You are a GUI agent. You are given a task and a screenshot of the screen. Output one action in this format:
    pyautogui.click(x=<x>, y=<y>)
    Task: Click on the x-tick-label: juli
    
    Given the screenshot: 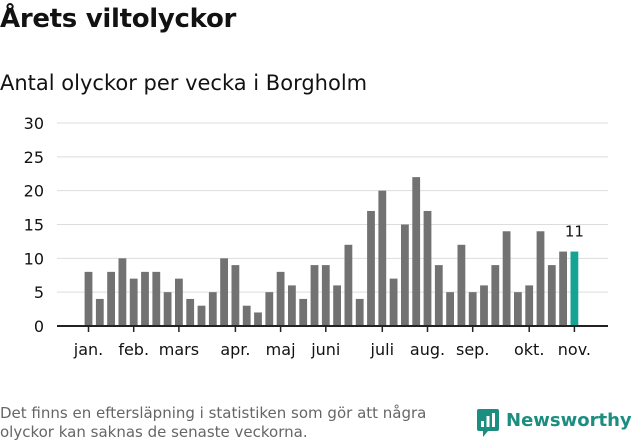 What is the action you would take?
    pyautogui.click(x=382, y=349)
    